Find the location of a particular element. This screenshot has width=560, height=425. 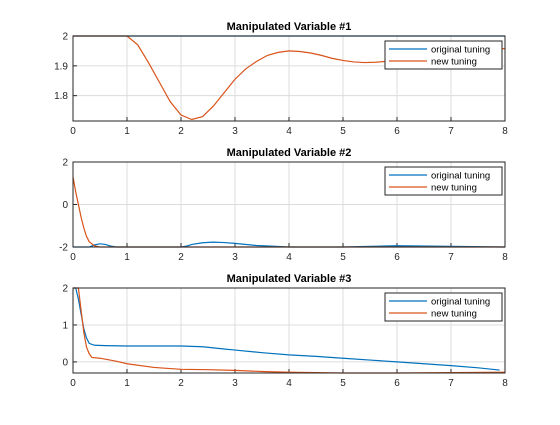

chart-title: Manipulated Variable #2 is located at coordinates (289, 153).